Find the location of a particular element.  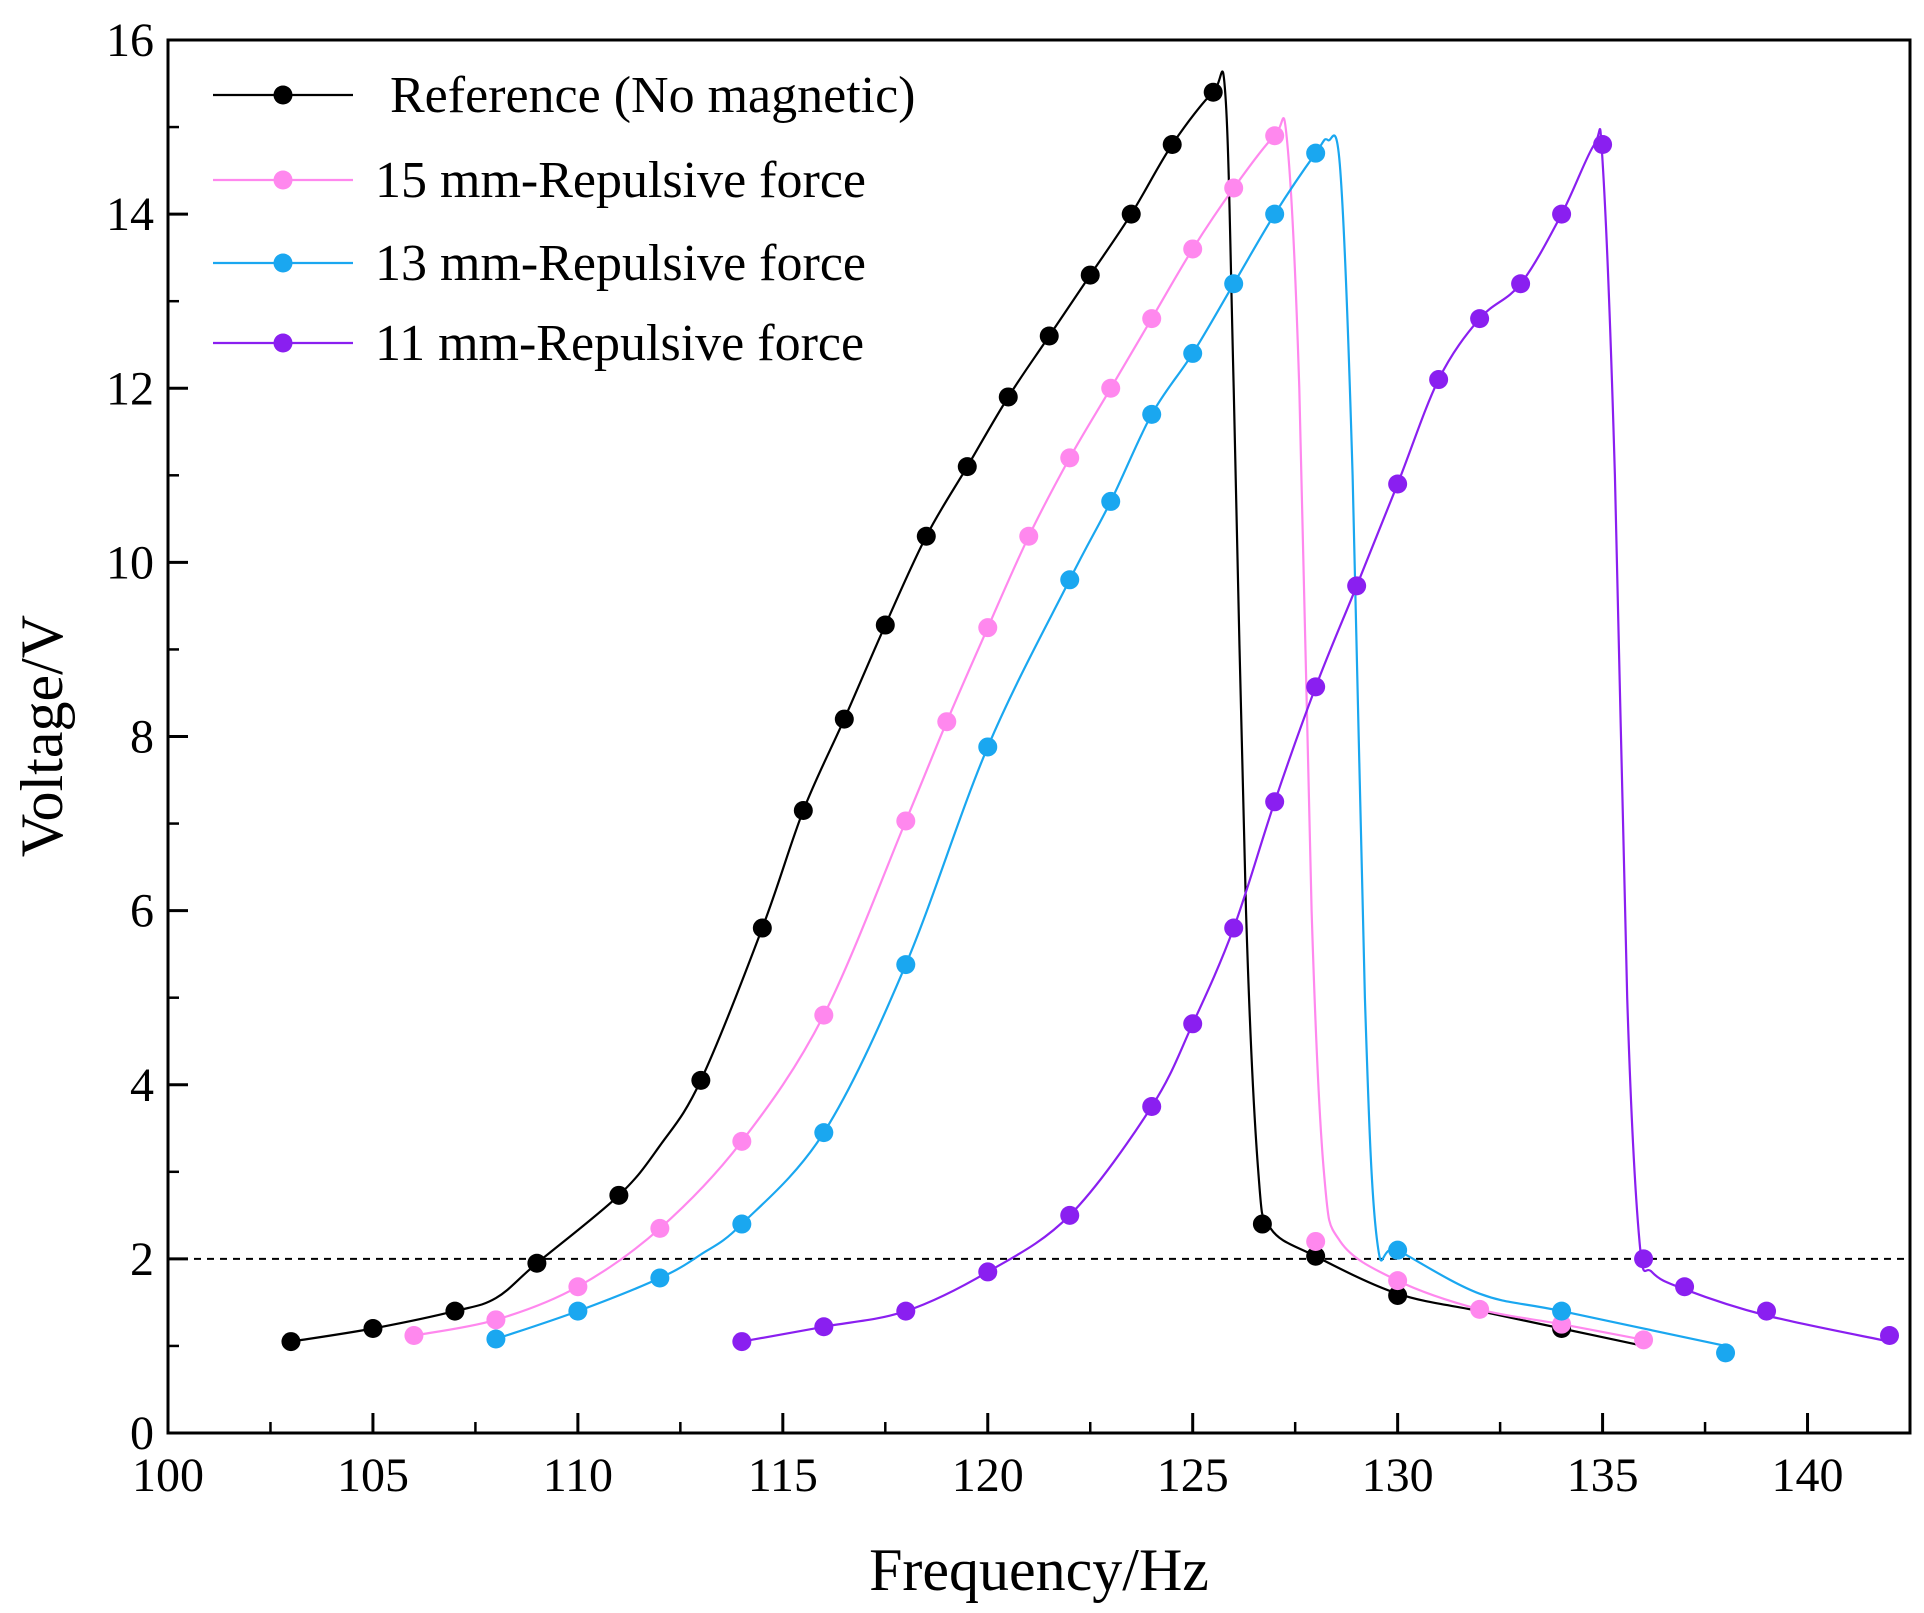

x-tick-label: 105 is located at coordinates (373, 1475).